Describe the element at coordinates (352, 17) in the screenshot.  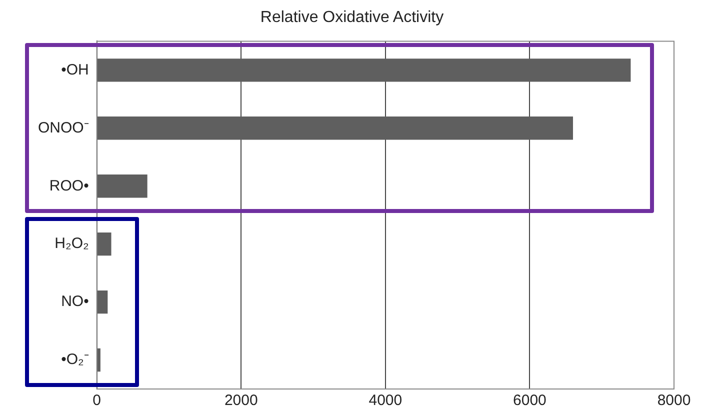
I see `chart-title: Relative Oxidative Activity` at that location.